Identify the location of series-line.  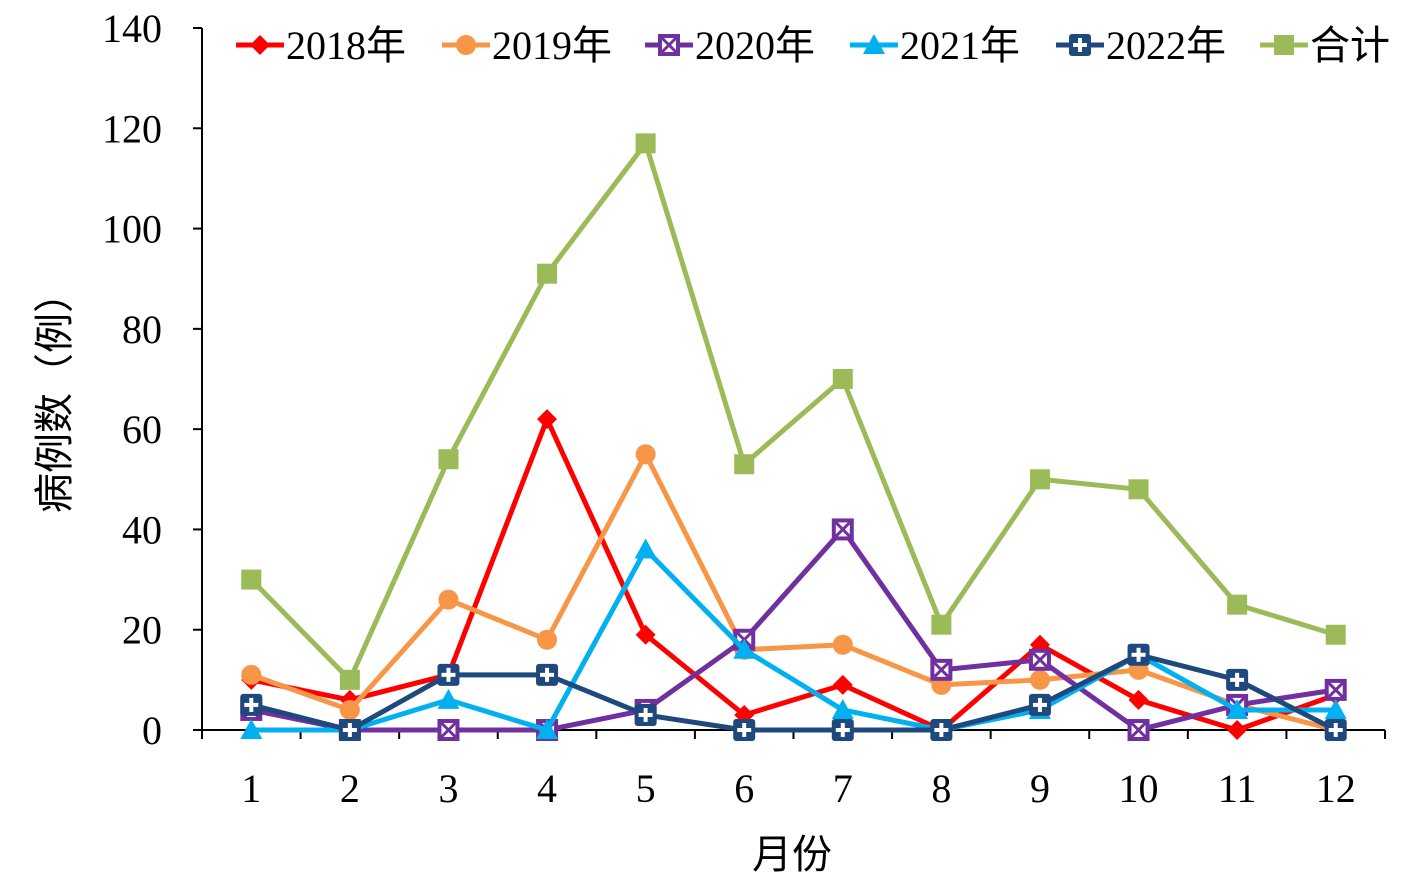
(793, 692).